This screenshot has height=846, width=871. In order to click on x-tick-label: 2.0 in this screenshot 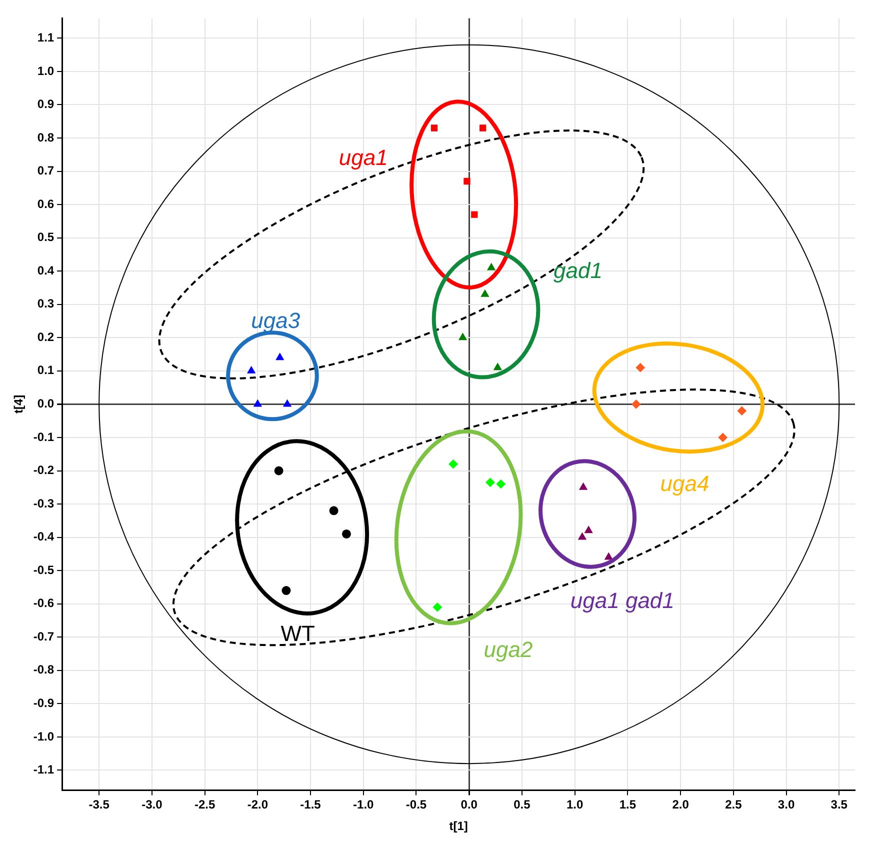, I will do `click(681, 805)`.